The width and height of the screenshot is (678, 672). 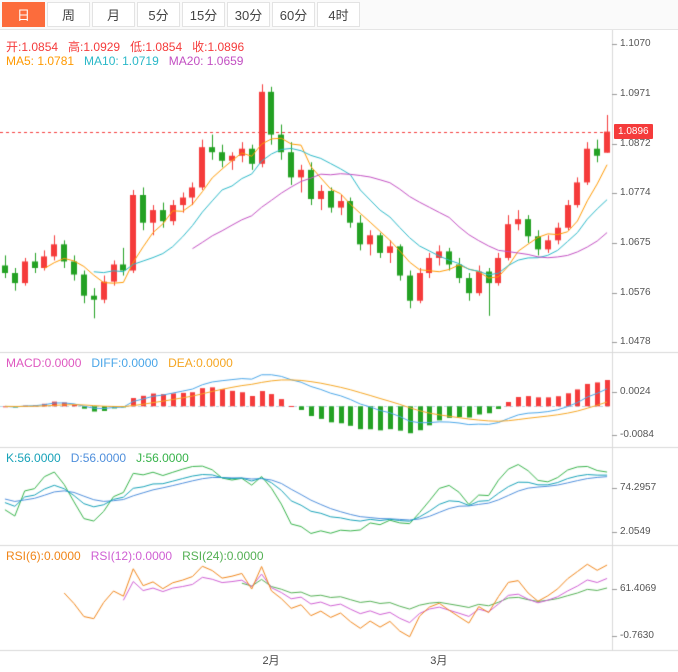 I want to click on tab-60min: 60分, so click(x=293, y=14).